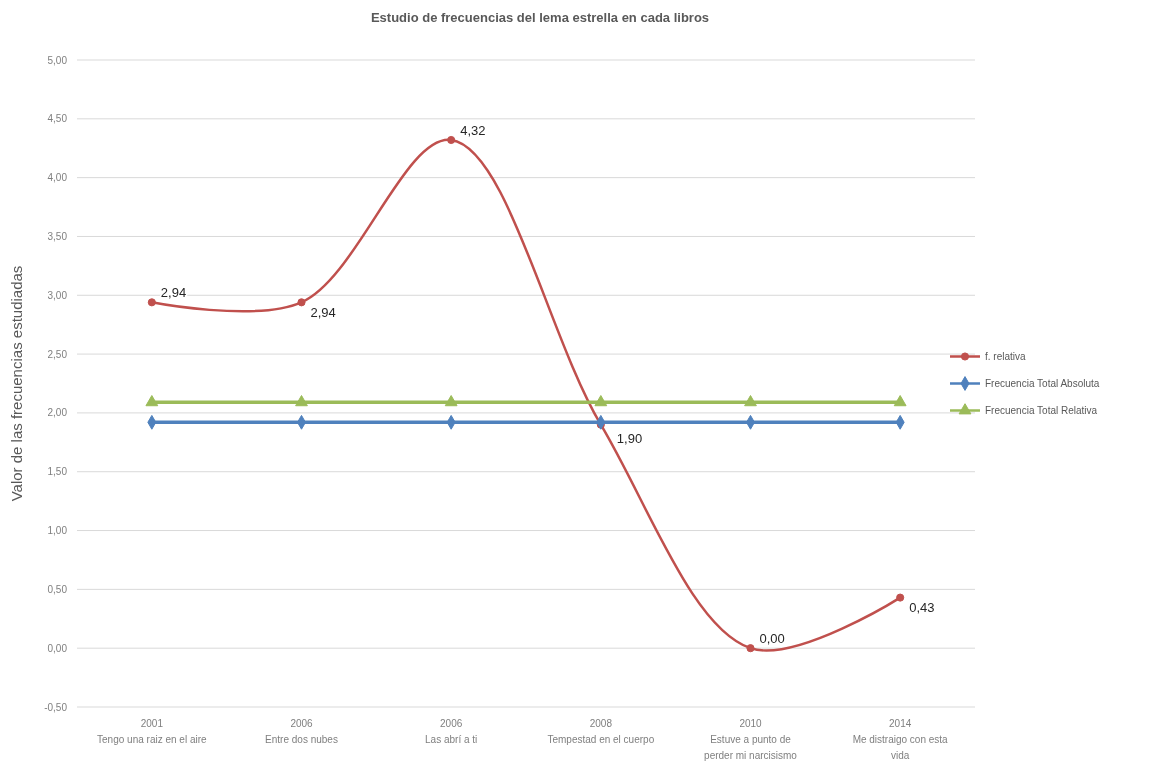 The height and width of the screenshot is (772, 1150). What do you see at coordinates (900, 739) in the screenshot?
I see `x-tick-label: 2014 Me distraigo con esta vida` at bounding box center [900, 739].